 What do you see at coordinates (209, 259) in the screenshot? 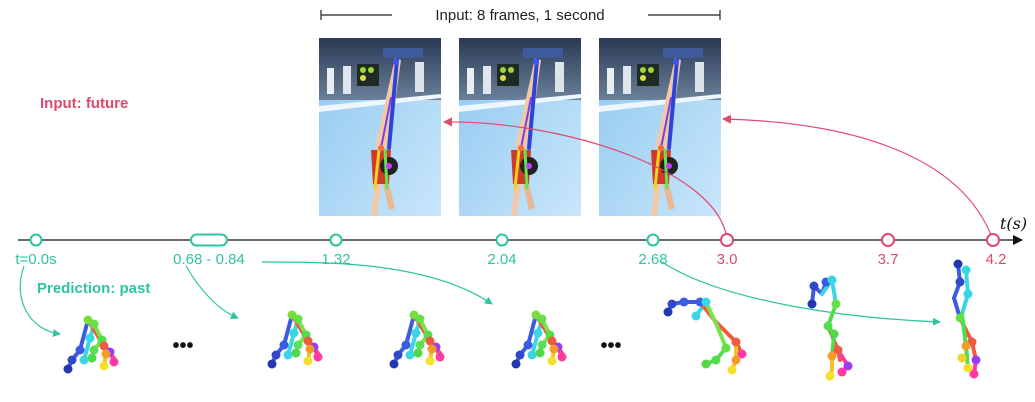
I see `tick-label-t068: 0.68 - 0.84` at bounding box center [209, 259].